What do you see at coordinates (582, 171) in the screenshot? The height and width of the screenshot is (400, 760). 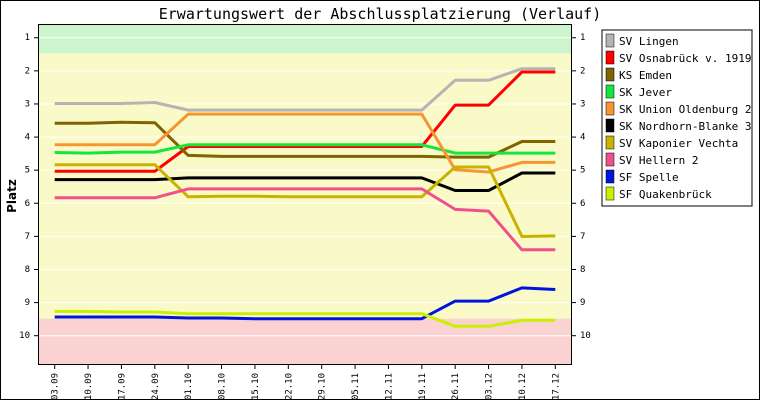 I see `ytick-label-right: 5` at bounding box center [582, 171].